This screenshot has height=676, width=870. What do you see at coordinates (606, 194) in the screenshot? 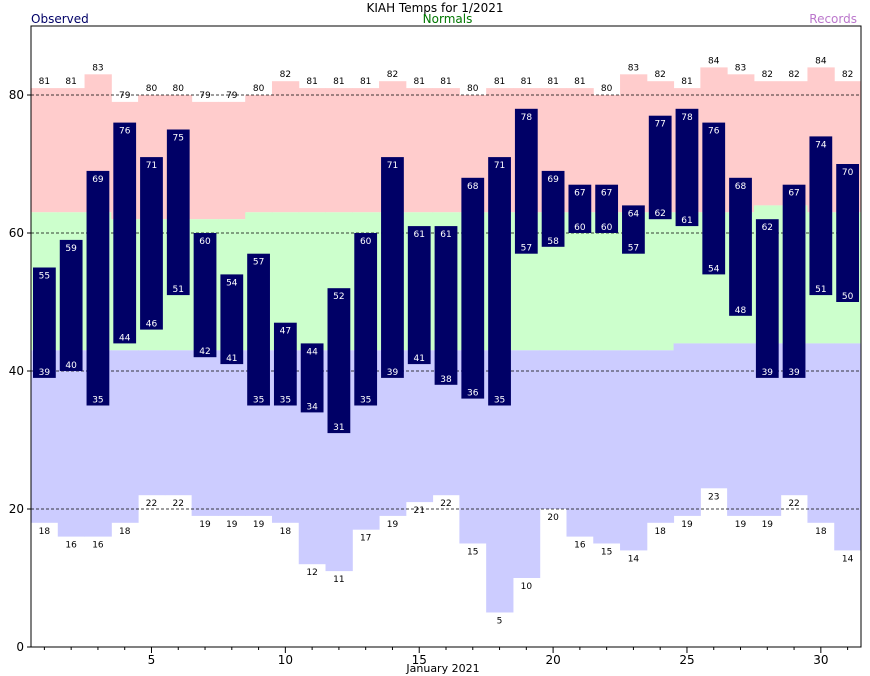
I see `observed-high-label: 67` at bounding box center [606, 194].